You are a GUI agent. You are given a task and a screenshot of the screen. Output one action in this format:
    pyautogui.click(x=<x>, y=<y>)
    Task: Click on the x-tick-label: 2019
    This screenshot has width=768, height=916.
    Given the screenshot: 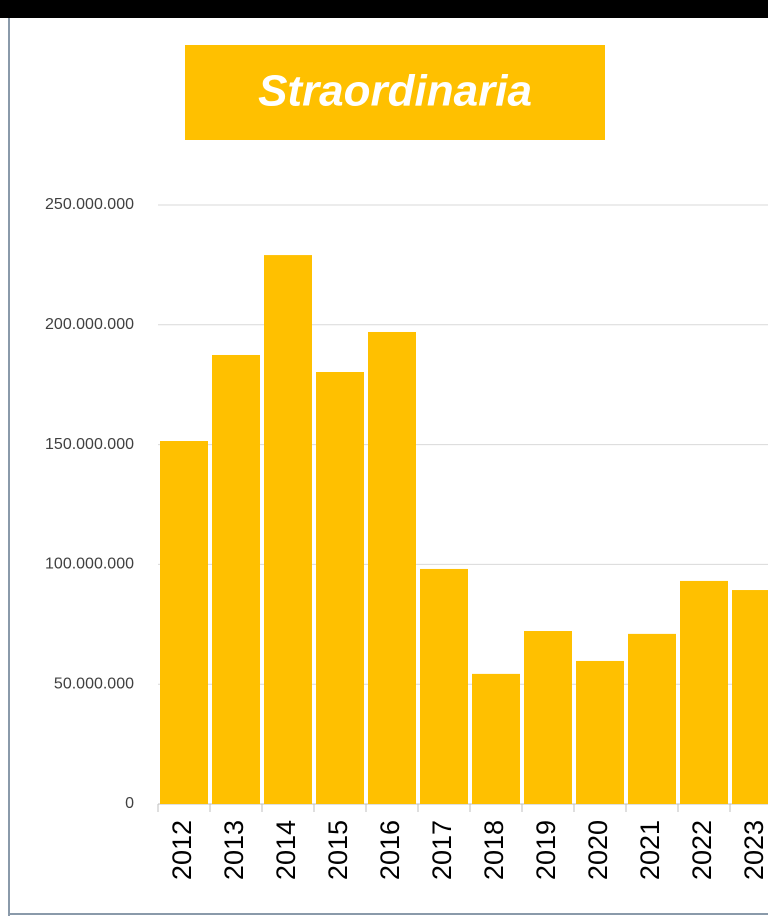 What is the action you would take?
    pyautogui.click(x=546, y=850)
    